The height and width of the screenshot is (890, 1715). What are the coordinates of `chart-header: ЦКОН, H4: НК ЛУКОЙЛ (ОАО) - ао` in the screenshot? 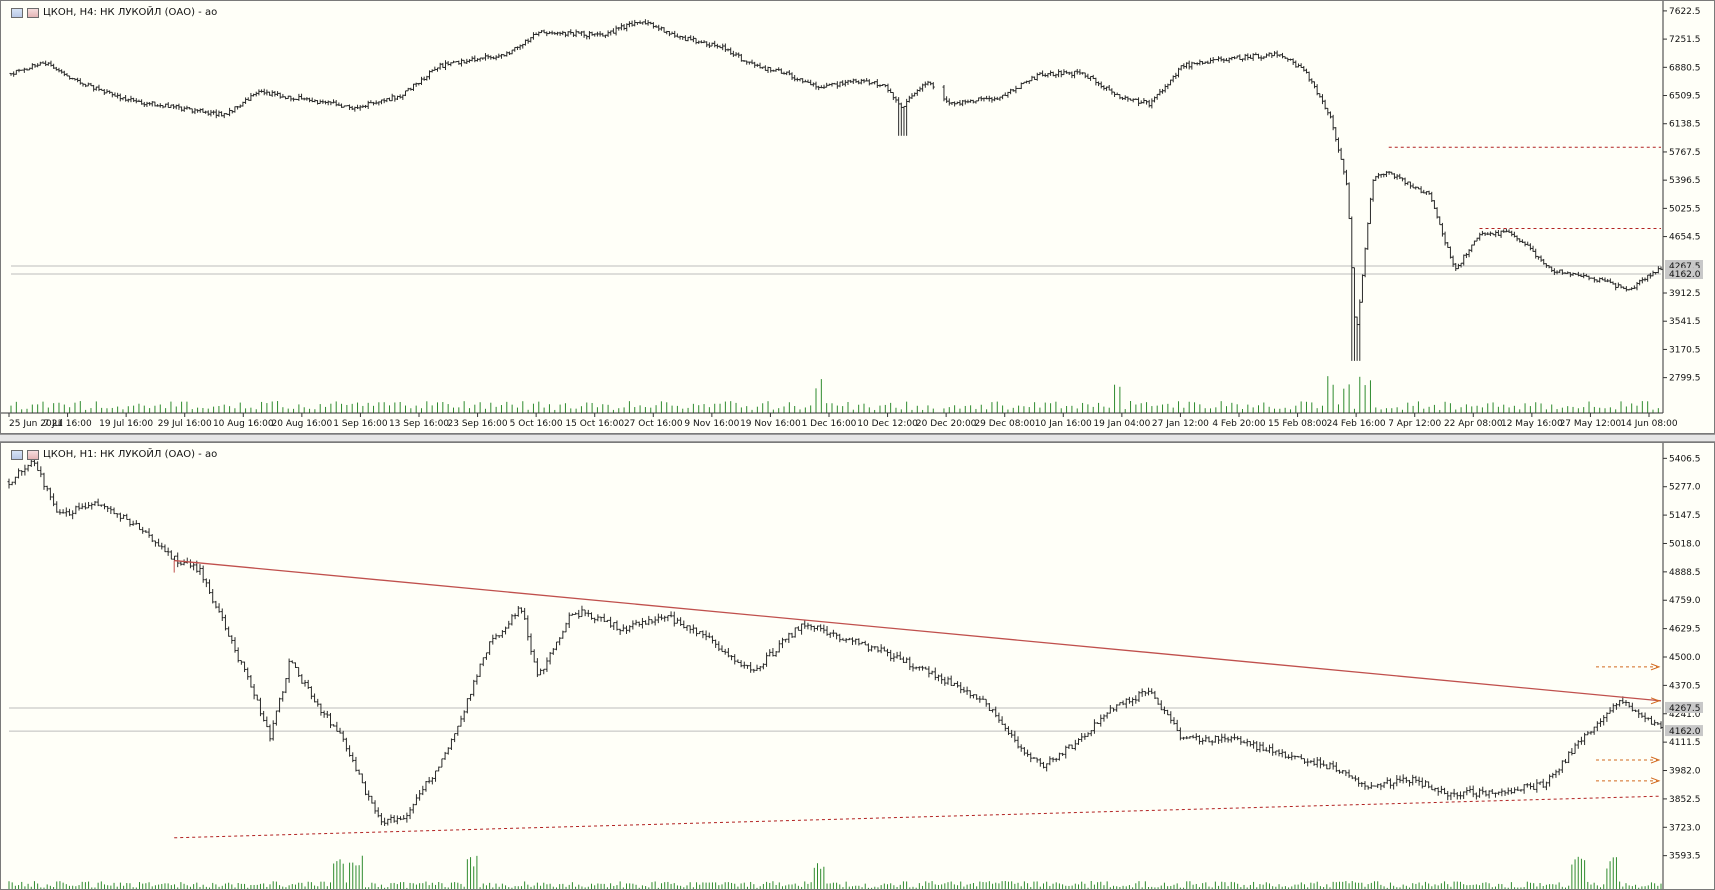 It's located at (114, 12).